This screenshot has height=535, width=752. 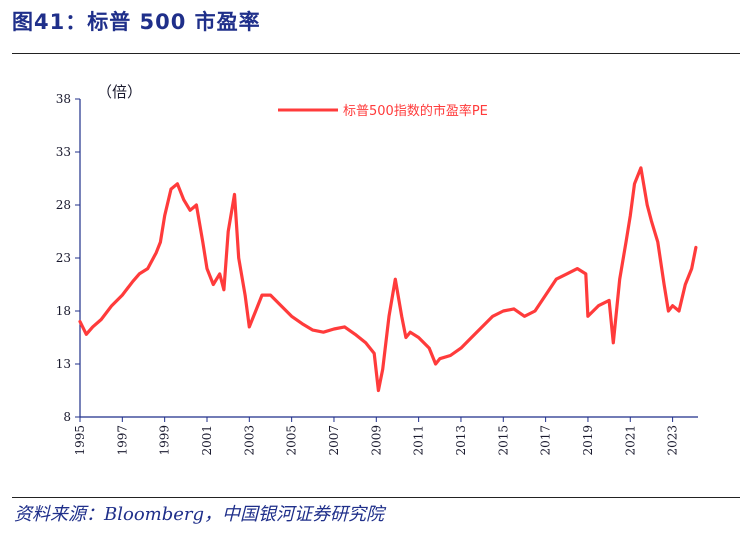 I want to click on legend-label: 标普500指数的市盈率PE, so click(x=415, y=111).